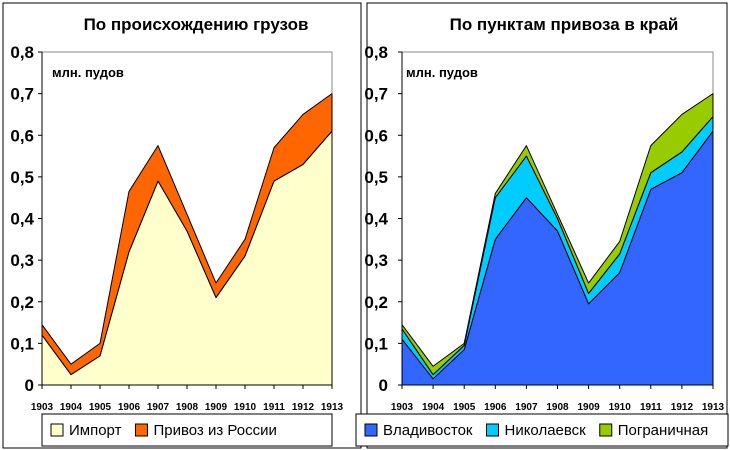  What do you see at coordinates (545, 430) in the screenshot?
I see `legend-label: Николаевск` at bounding box center [545, 430].